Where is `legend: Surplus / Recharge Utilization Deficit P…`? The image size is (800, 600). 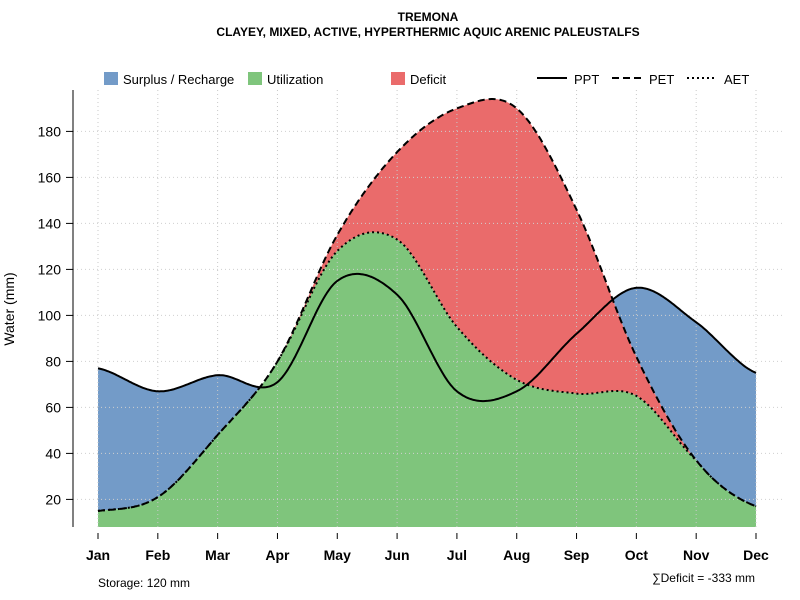 legend: Surplus / Recharge Utilization Deficit P… is located at coordinates (426, 79).